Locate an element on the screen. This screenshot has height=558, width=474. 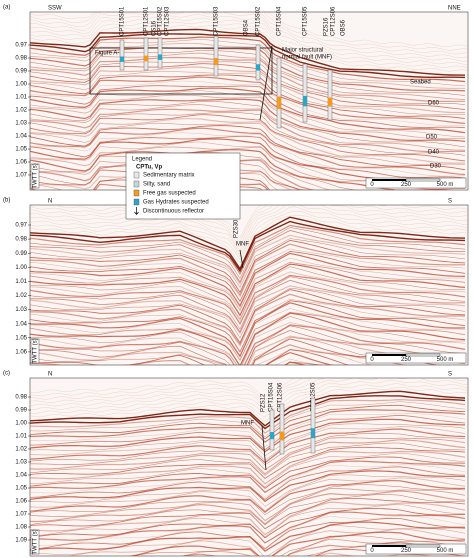
fault-c is located at coordinates (264, 448).